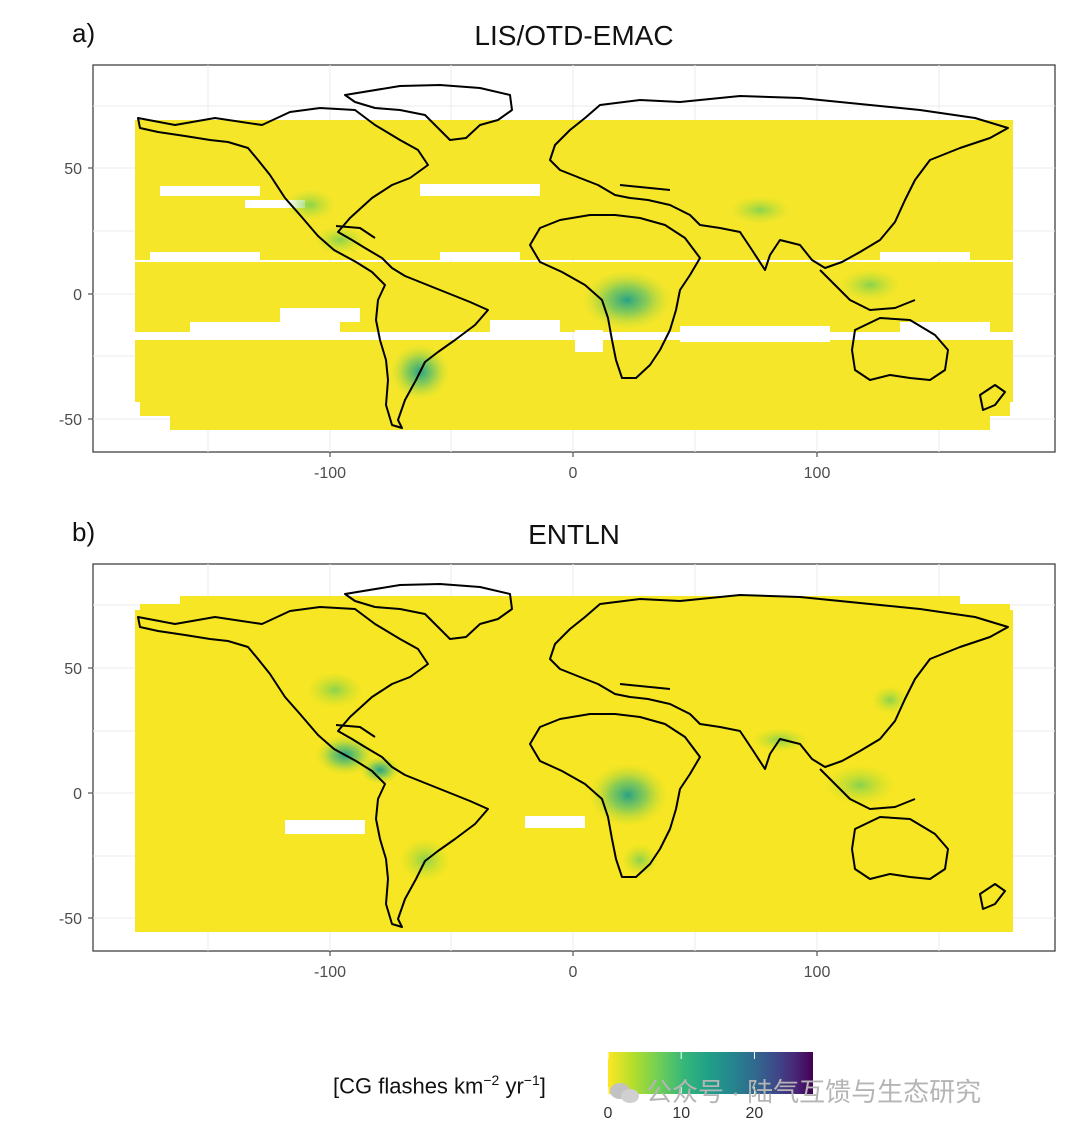 Image resolution: width=1080 pixels, height=1133 pixels. I want to click on panel-b-ytick-neg50: -50, so click(70, 919).